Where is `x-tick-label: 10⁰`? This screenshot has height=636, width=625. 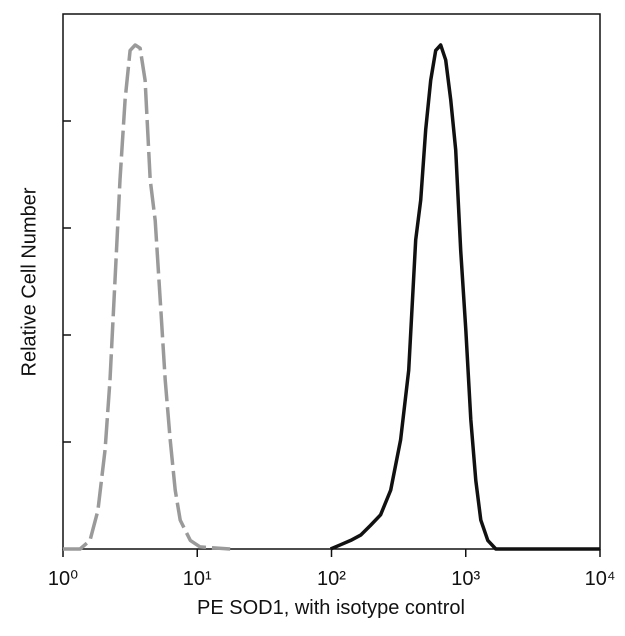 x-tick-label: 10⁰ is located at coordinates (63, 579).